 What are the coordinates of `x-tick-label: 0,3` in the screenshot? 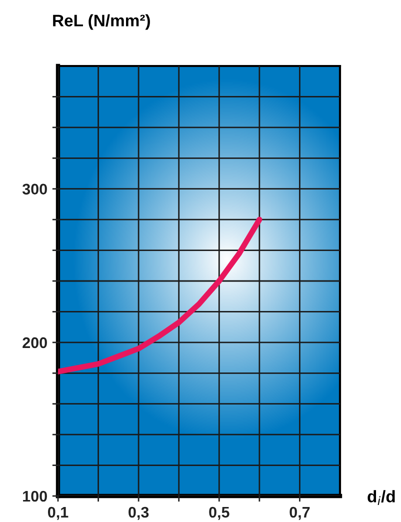 It's located at (138, 513).